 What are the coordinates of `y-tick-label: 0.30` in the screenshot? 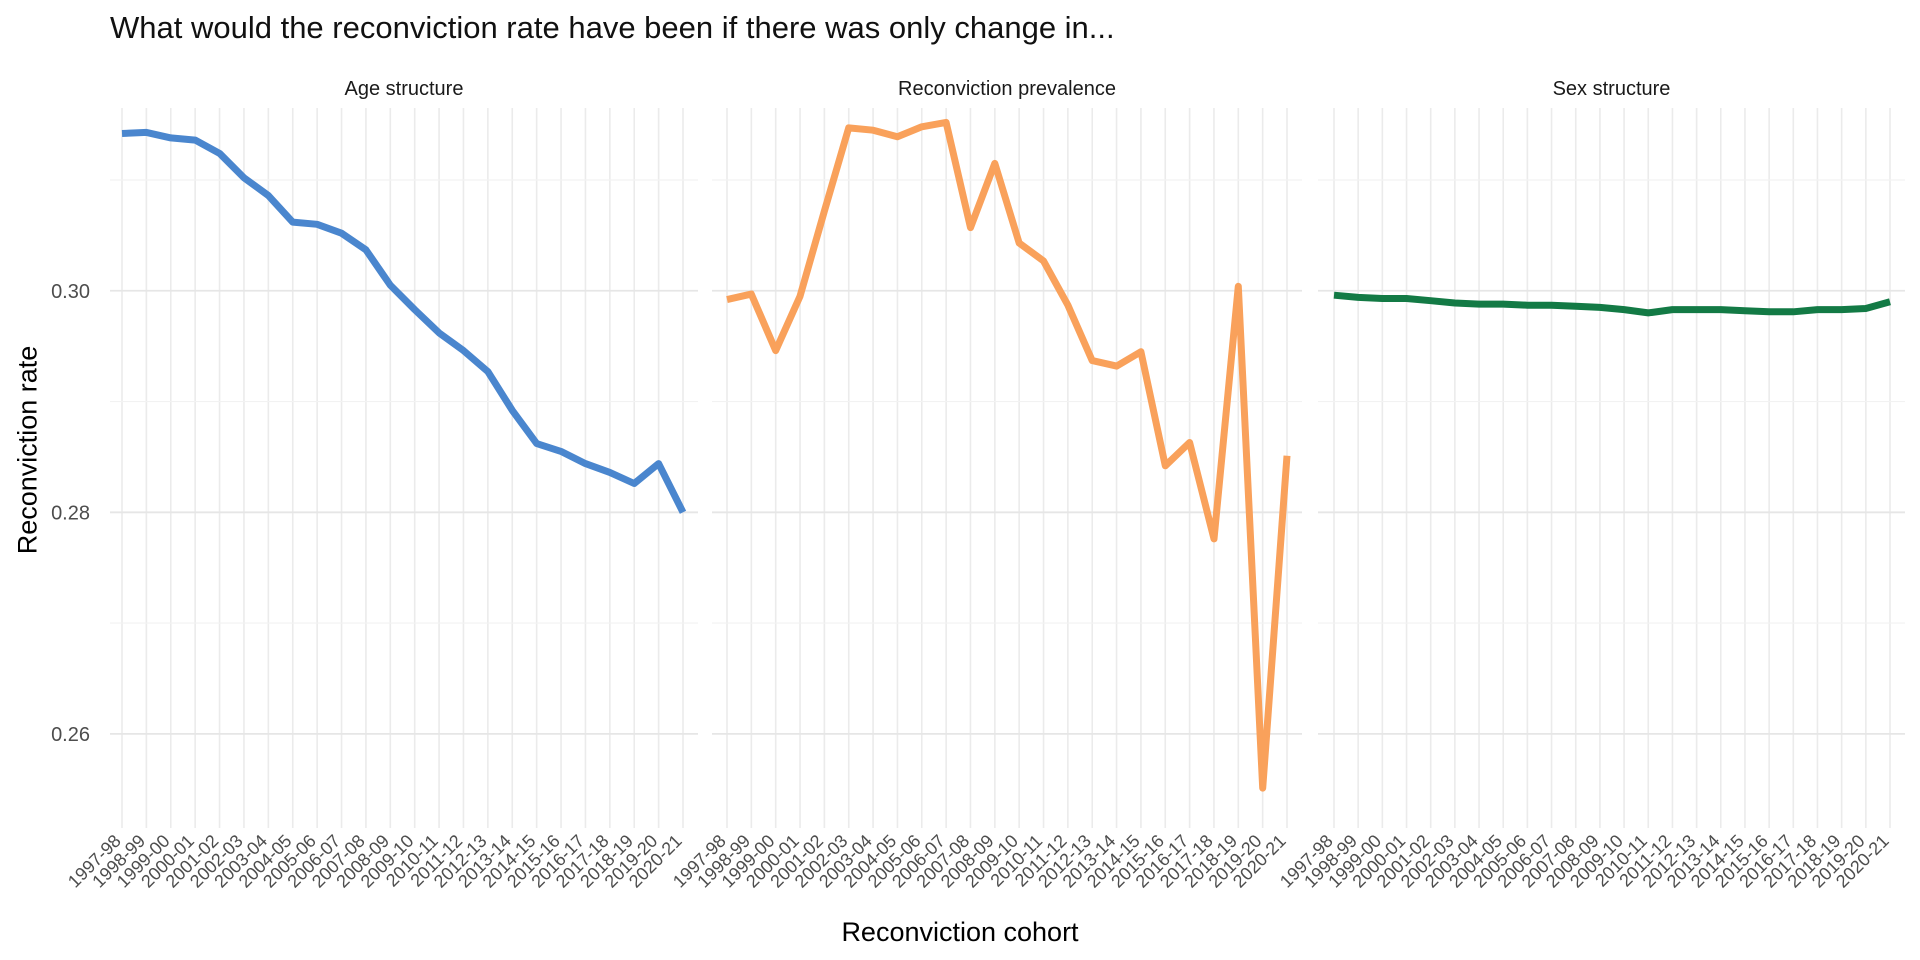 It's located at (70, 292).